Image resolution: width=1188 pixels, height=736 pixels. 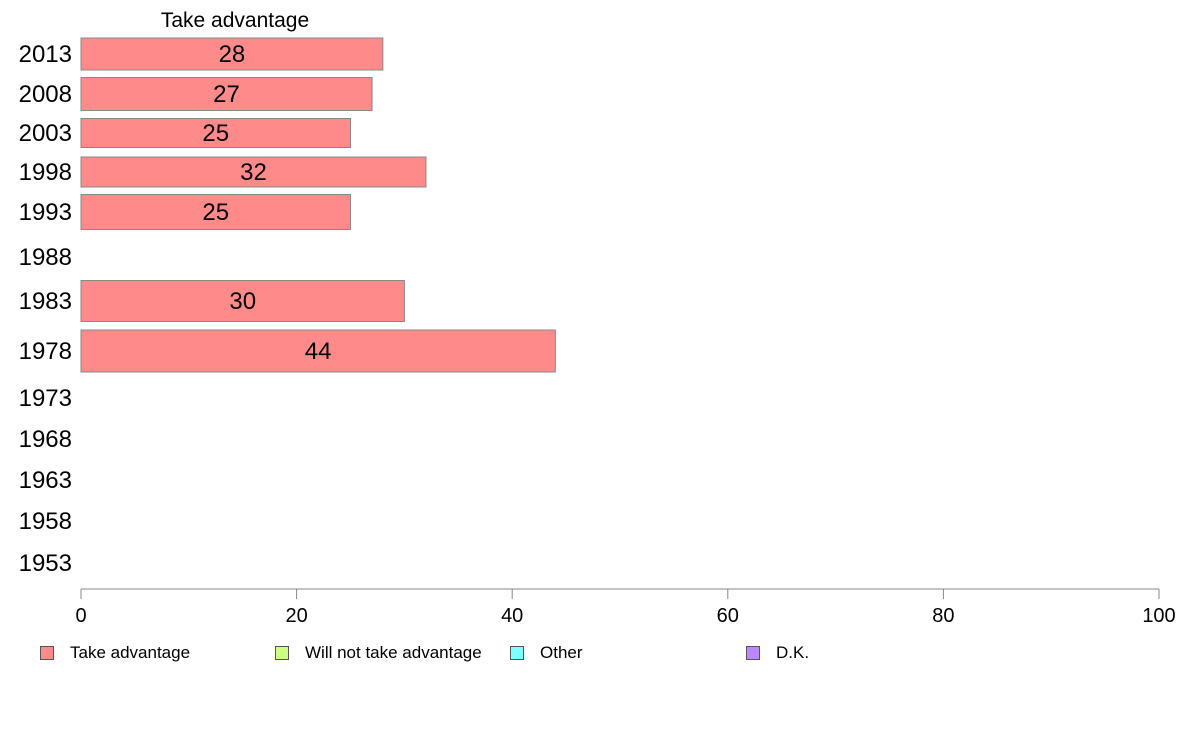 I want to click on data-label-1993: 25, so click(x=215, y=212).